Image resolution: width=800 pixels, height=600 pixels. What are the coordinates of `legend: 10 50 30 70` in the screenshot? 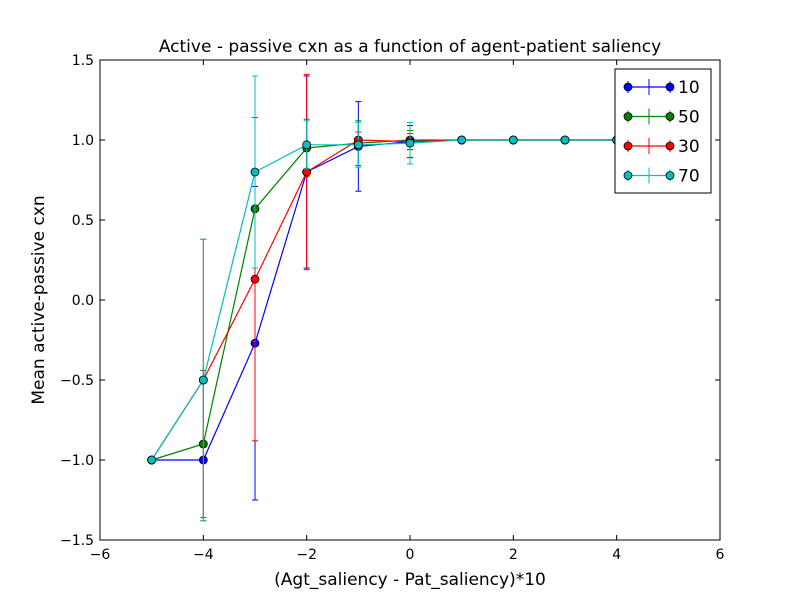 It's located at (663, 131).